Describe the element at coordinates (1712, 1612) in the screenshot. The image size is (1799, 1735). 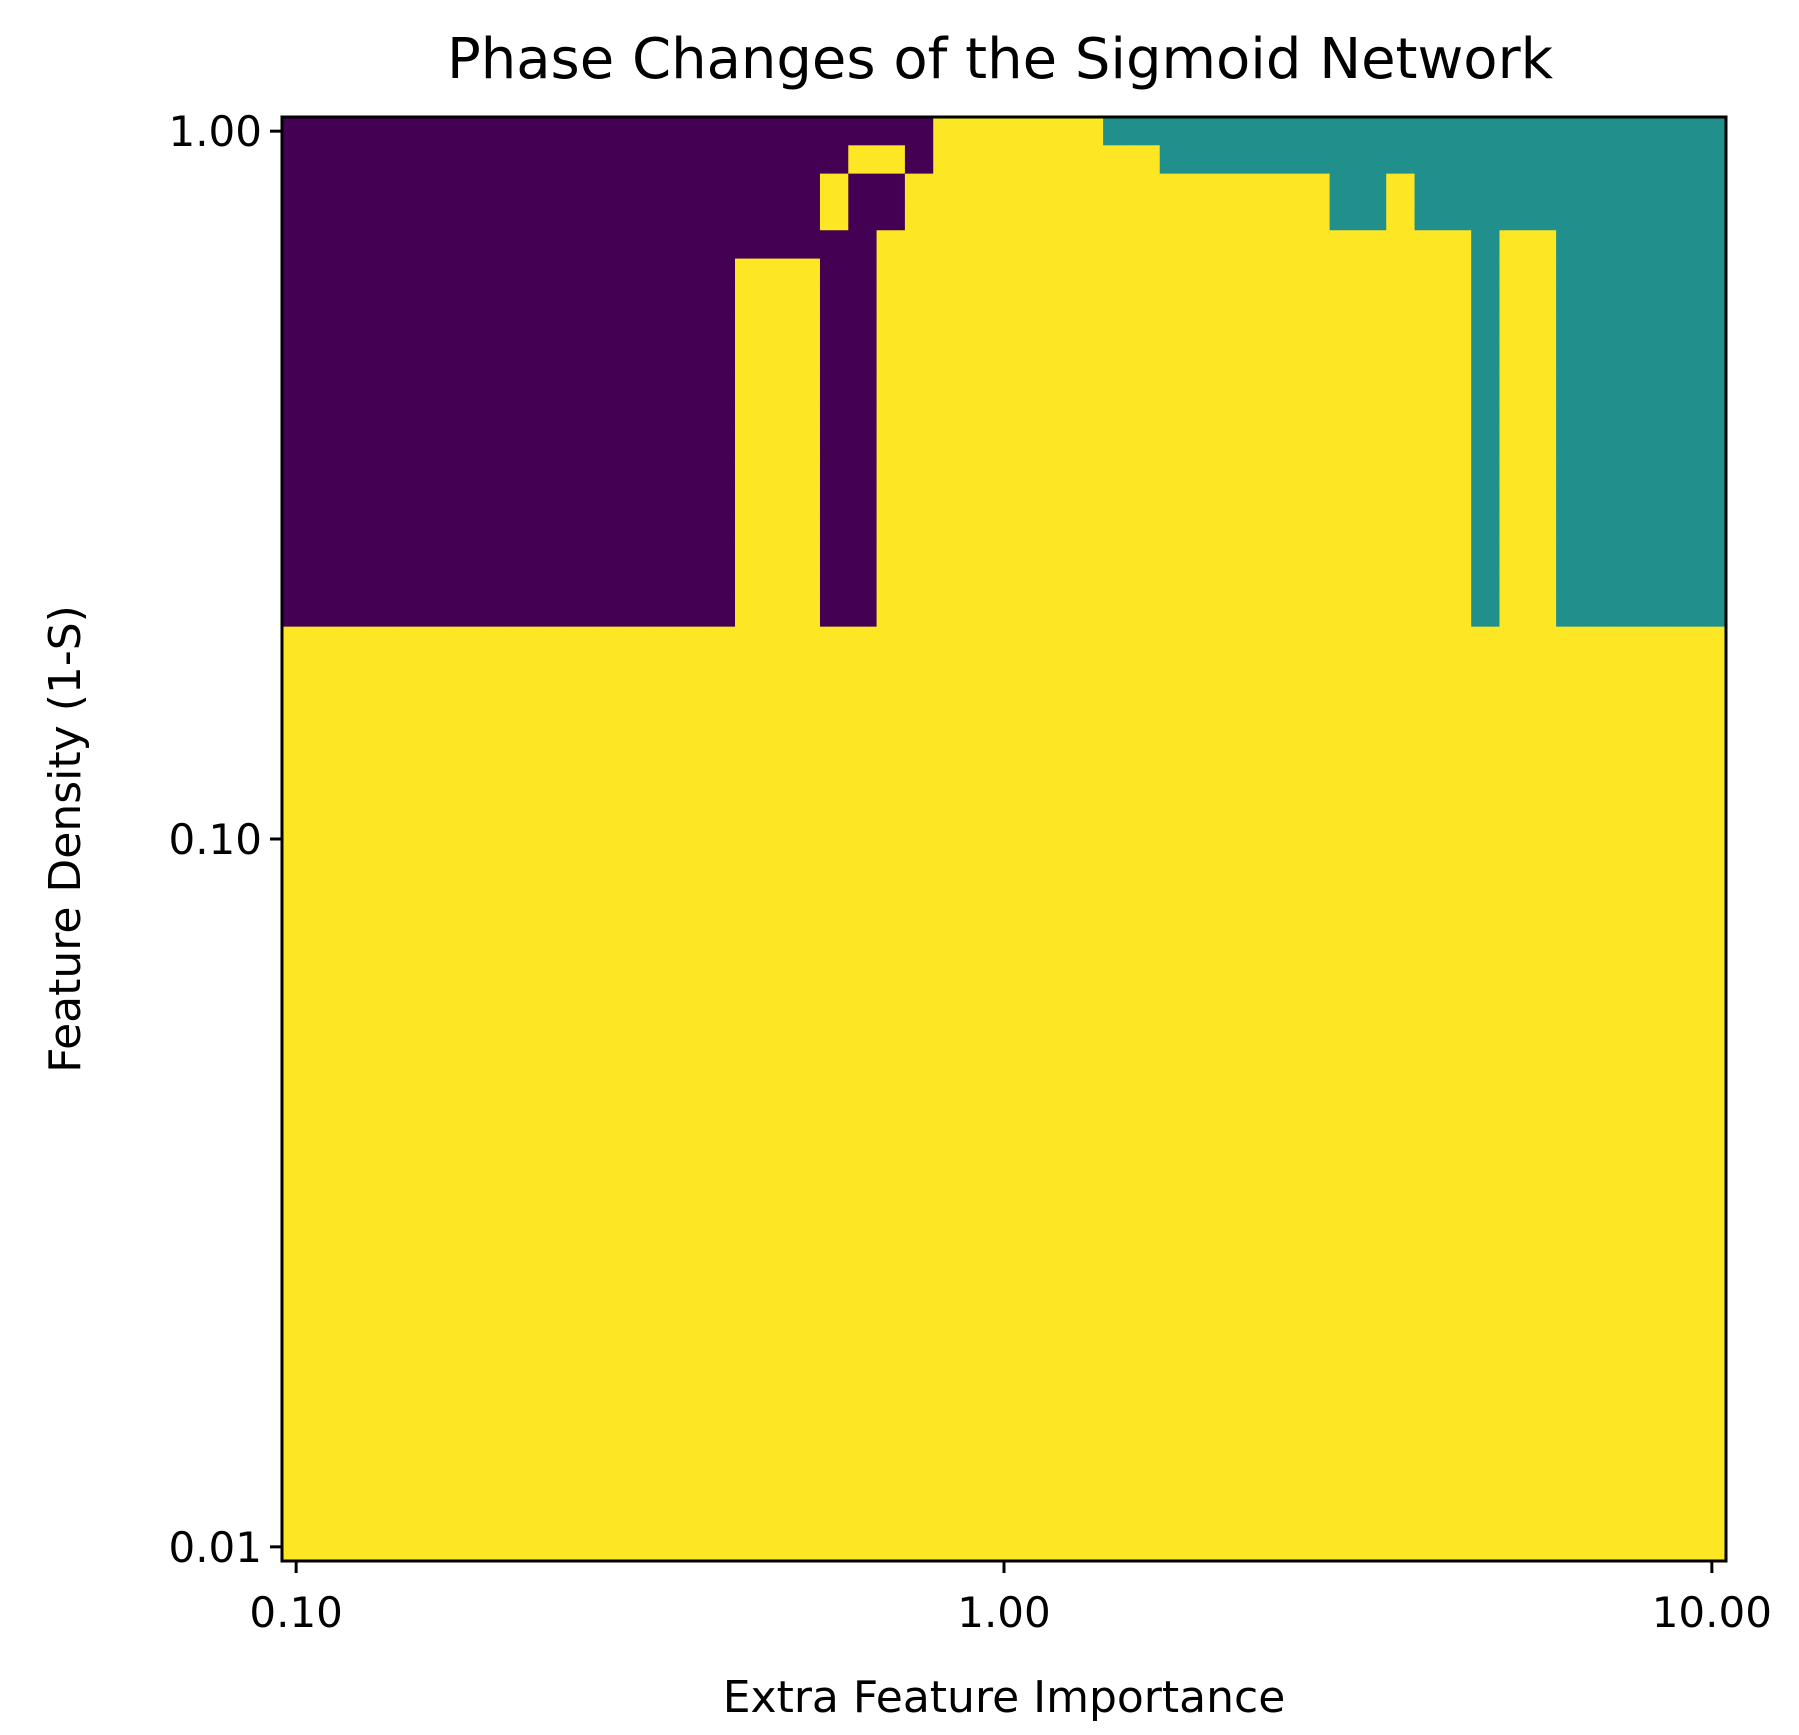
I see `x-tick-label: 10.00` at that location.